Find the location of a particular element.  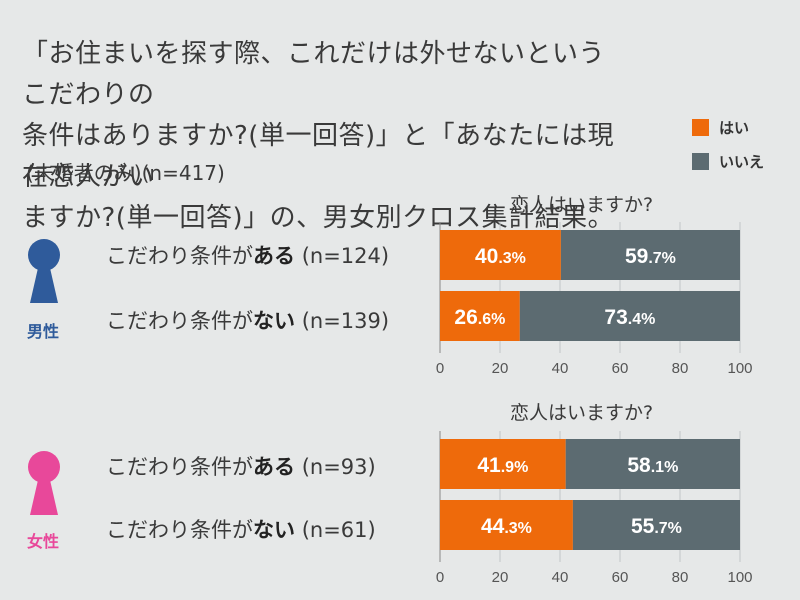

plot-male: 0 20 40 60 80 100 40.3% 59.7% 26.6% 73.4% is located at coordinates (594, 299).